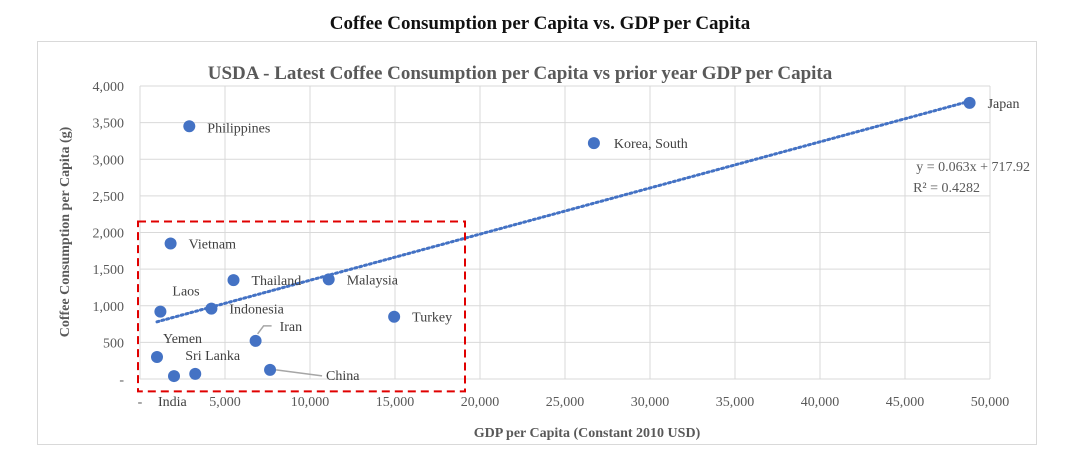 This screenshot has height=459, width=1080. What do you see at coordinates (820, 402) in the screenshot?
I see `x-tick-label: 40,000` at bounding box center [820, 402].